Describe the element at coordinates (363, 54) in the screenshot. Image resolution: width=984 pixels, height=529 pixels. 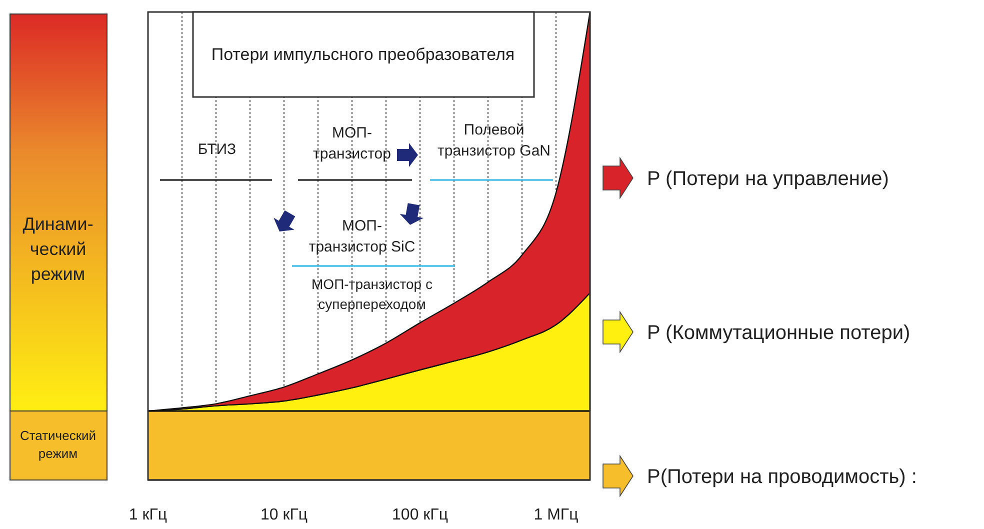
I see `text: Потери импульсного преобразователя` at that location.